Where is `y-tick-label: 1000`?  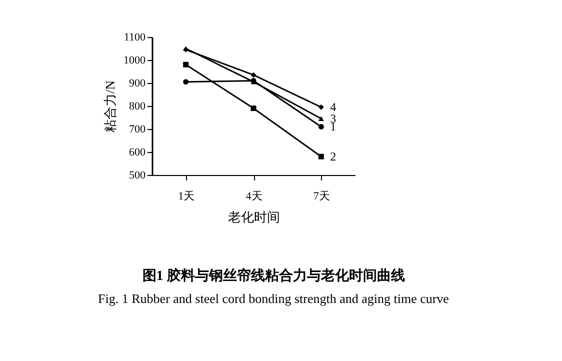
y-tick-label: 1000 is located at coordinates (135, 60).